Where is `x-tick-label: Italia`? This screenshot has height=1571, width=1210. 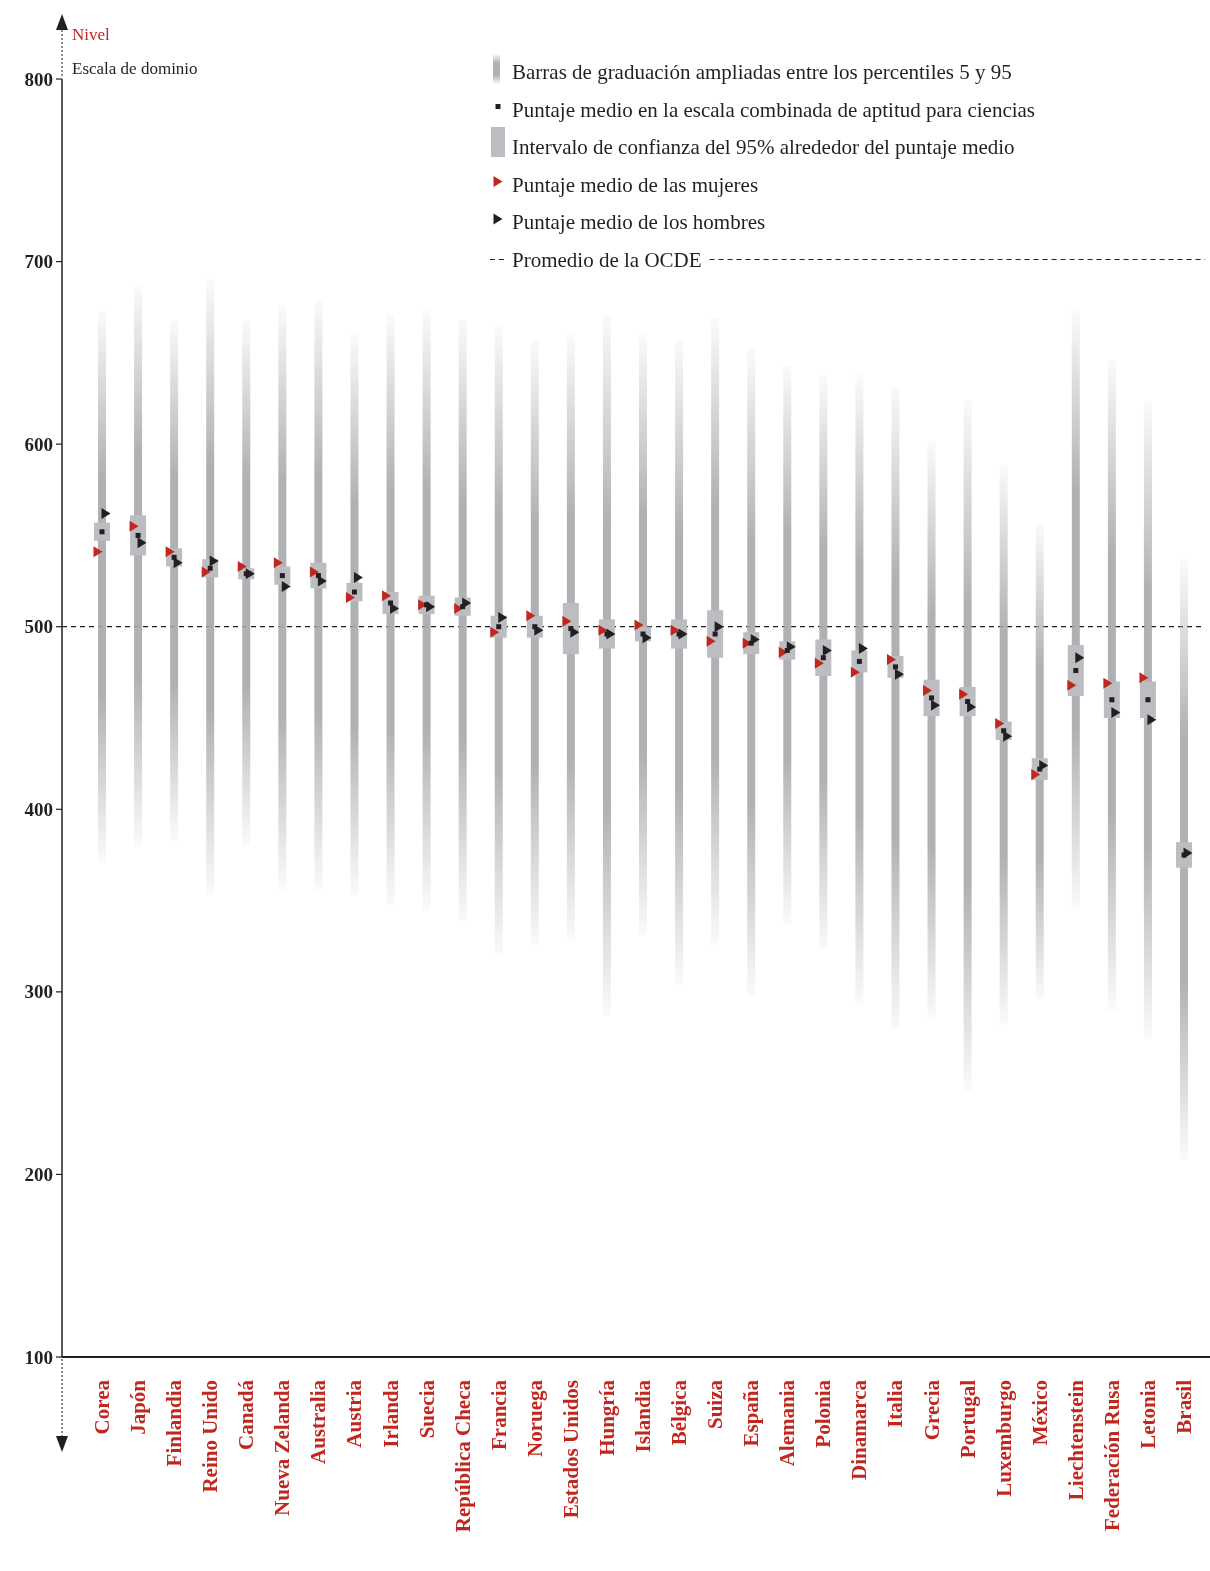 x-tick-label: Italia is located at coordinates (895, 1403).